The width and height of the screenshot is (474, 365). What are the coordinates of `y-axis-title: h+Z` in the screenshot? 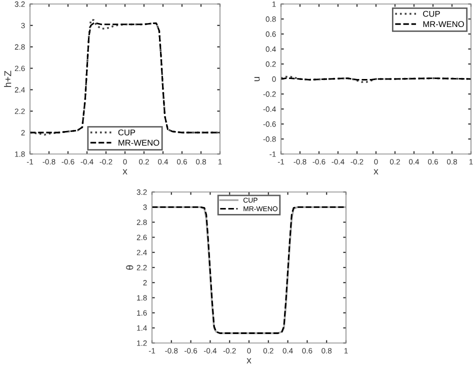 It's located at (8, 78).